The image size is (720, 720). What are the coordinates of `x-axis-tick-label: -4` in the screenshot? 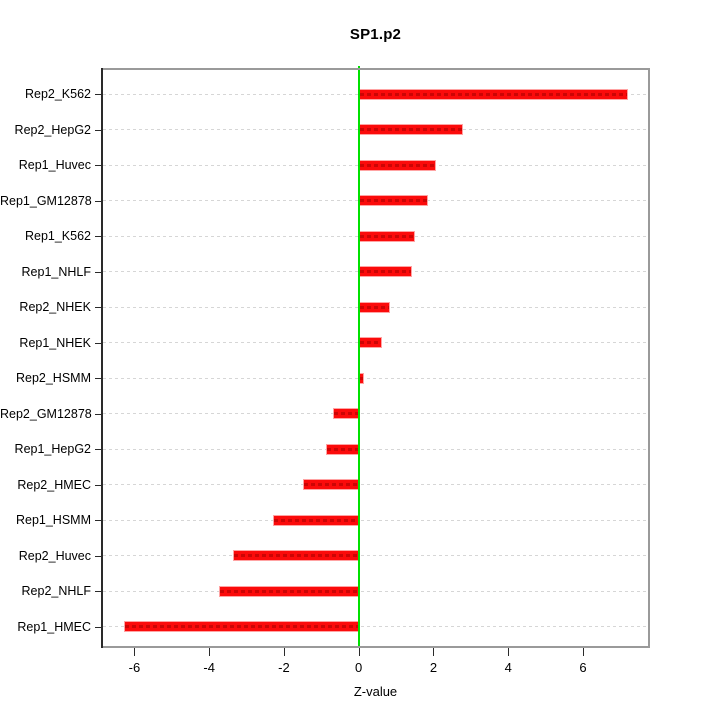 It's located at (209, 667).